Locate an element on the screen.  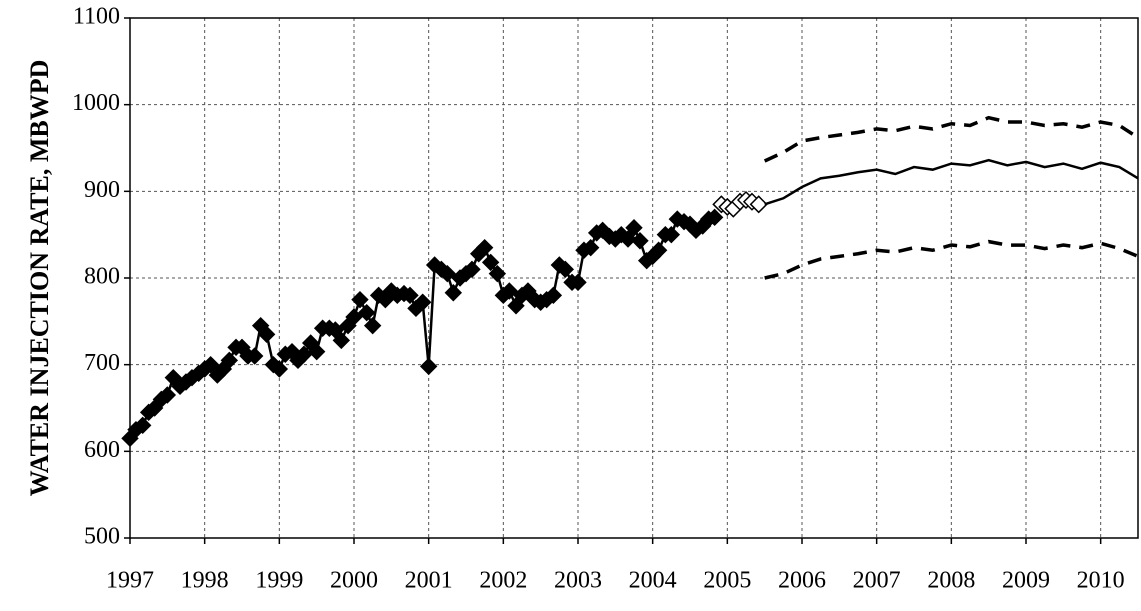
y-tick-label: 800 is located at coordinates (102, 277).